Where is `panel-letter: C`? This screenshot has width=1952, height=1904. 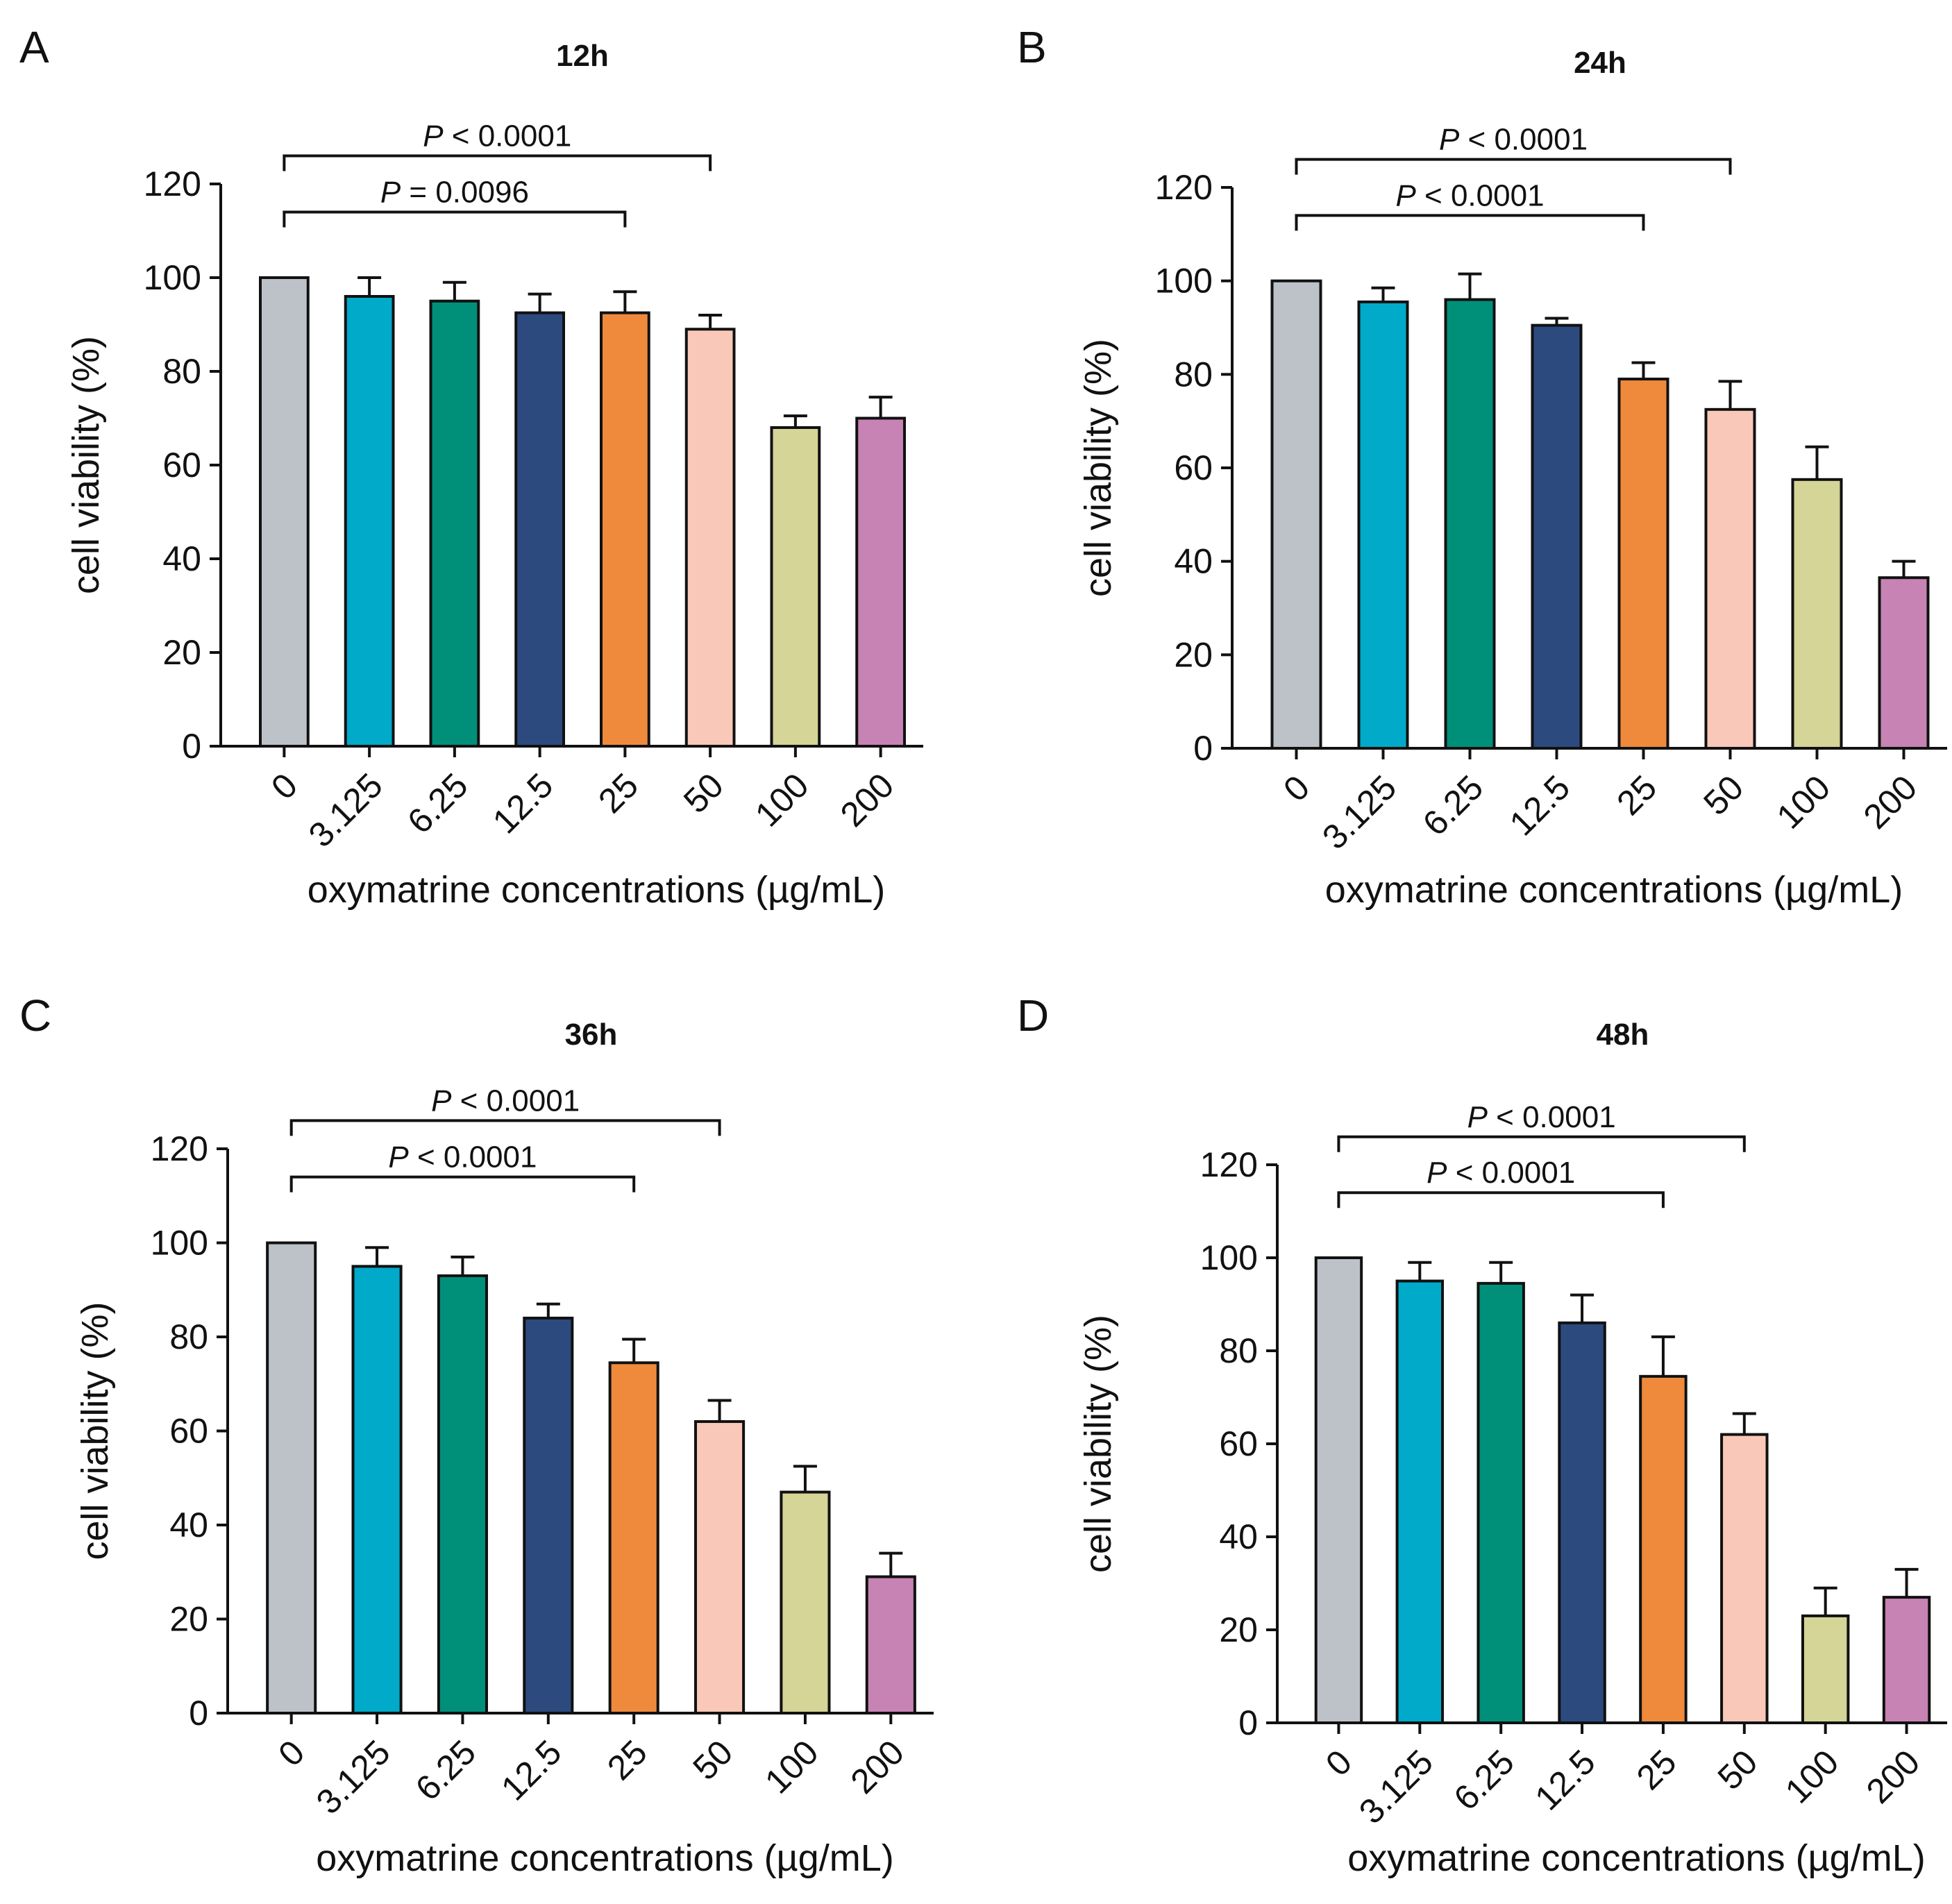
panel-letter: C is located at coordinates (35, 1016).